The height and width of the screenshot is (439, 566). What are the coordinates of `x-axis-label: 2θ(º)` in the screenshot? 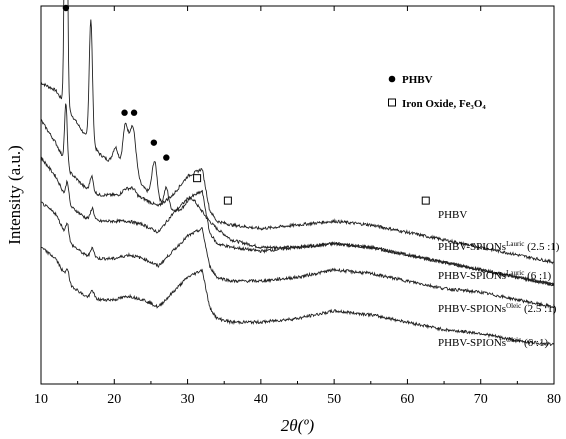 It's located at (298, 425).